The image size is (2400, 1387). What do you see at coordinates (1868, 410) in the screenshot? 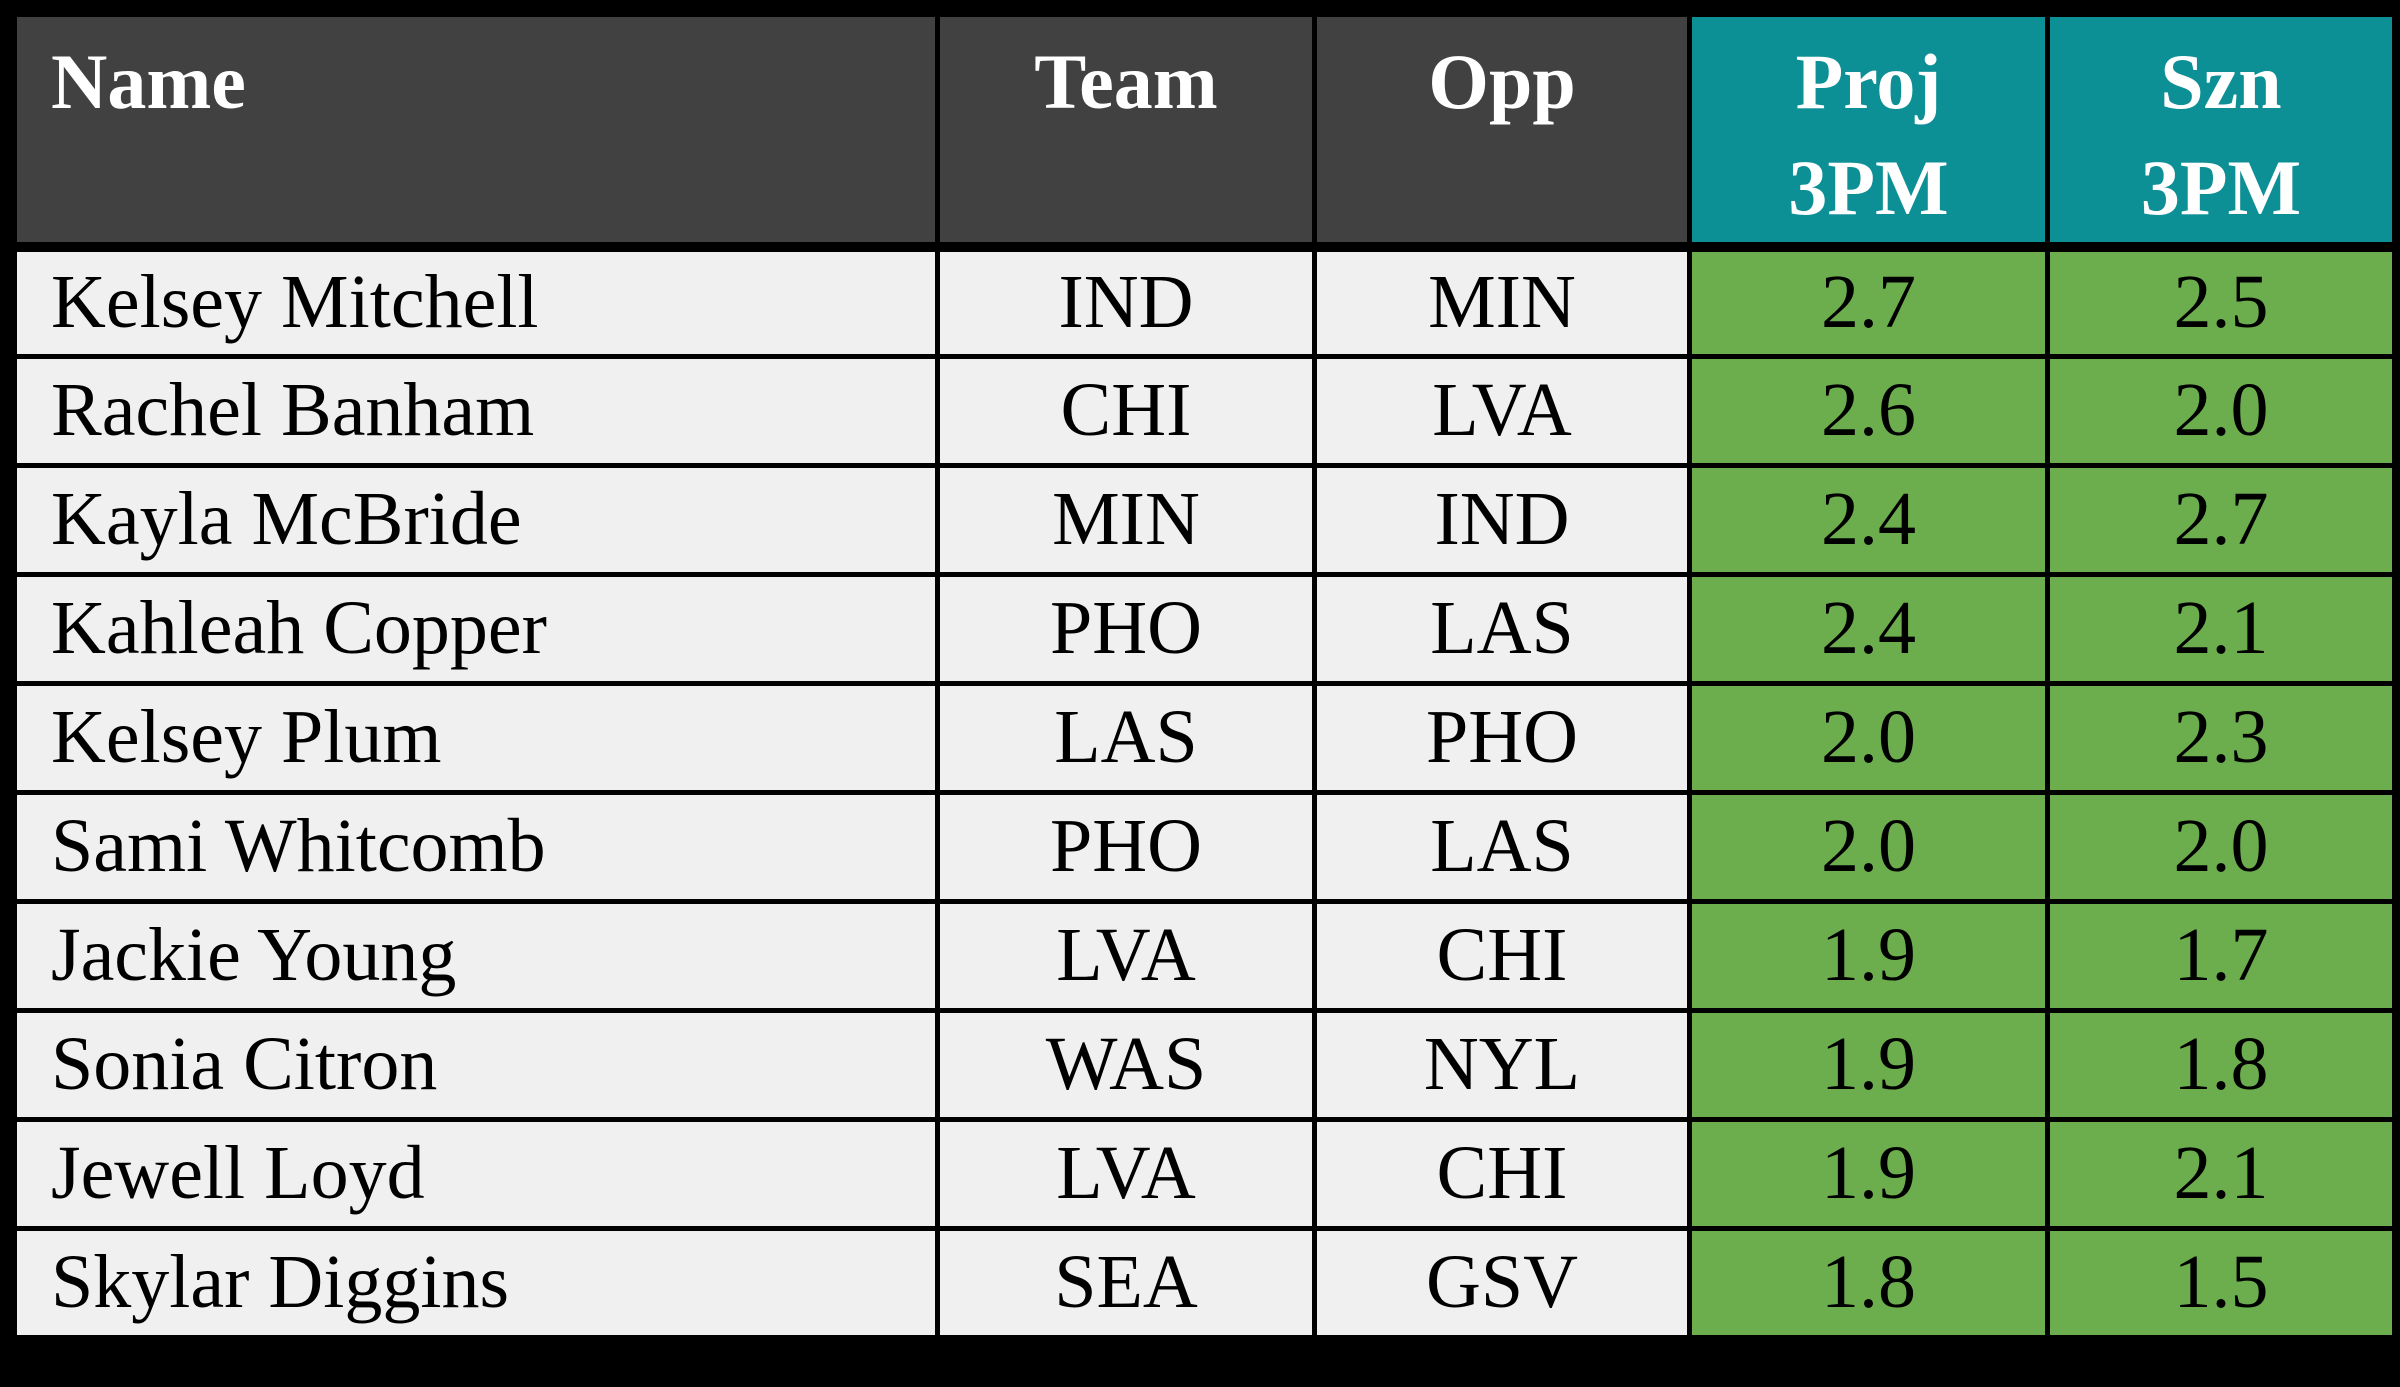
I see `cell-proj-3pm: 2.6` at bounding box center [1868, 410].